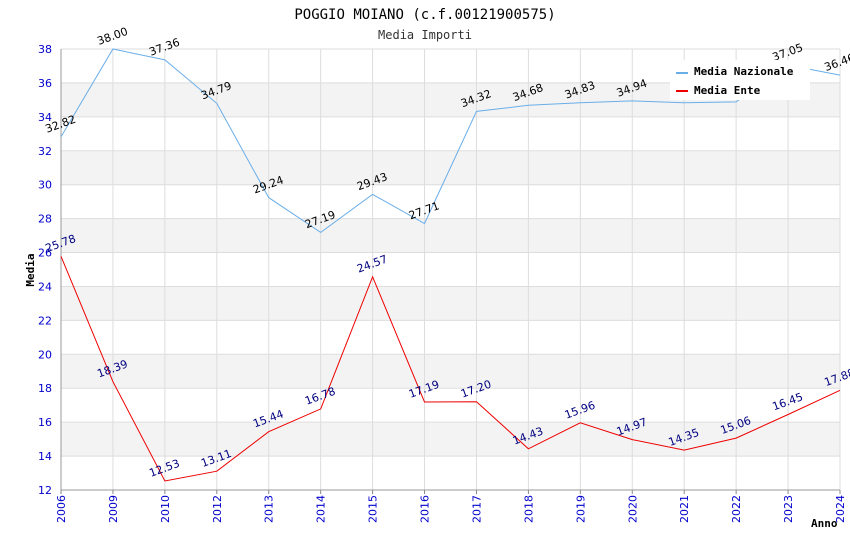  What do you see at coordinates (840, 509) in the screenshot?
I see `x-tick-label: 2024` at bounding box center [840, 509].